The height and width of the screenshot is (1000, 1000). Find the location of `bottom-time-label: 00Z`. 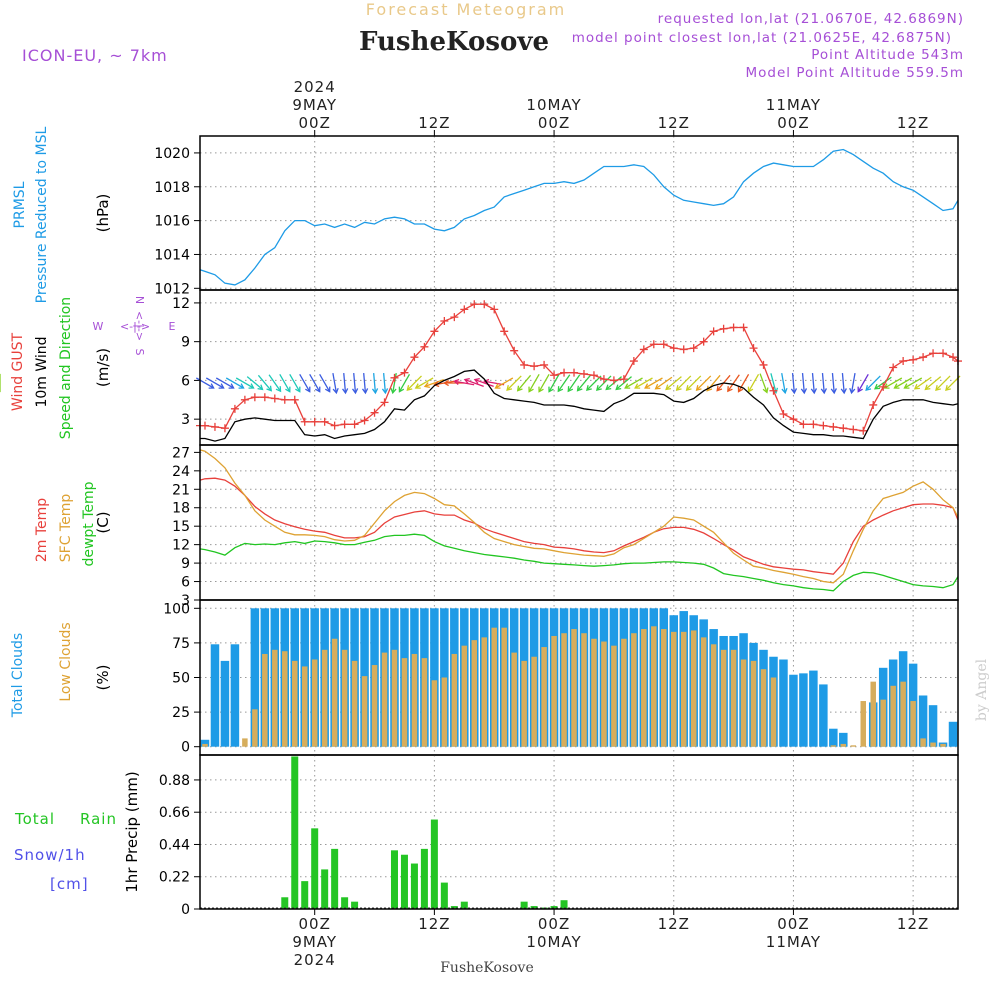

bottom-time-label: 00Z is located at coordinates (315, 924).